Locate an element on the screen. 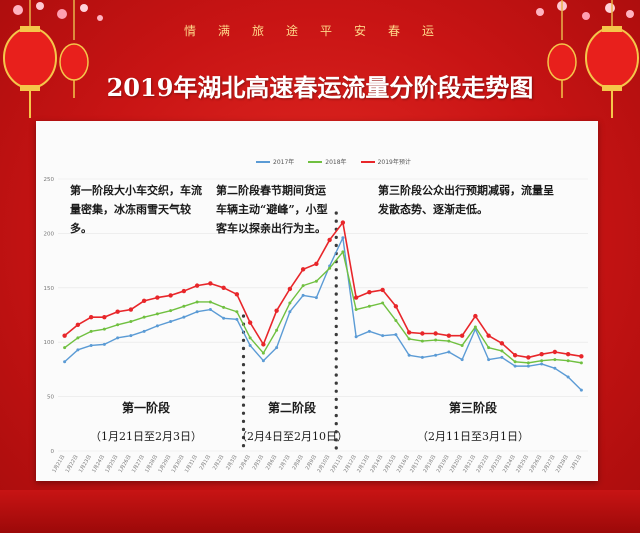  x-tick-label: 2月8日 is located at coordinates (297, 462).